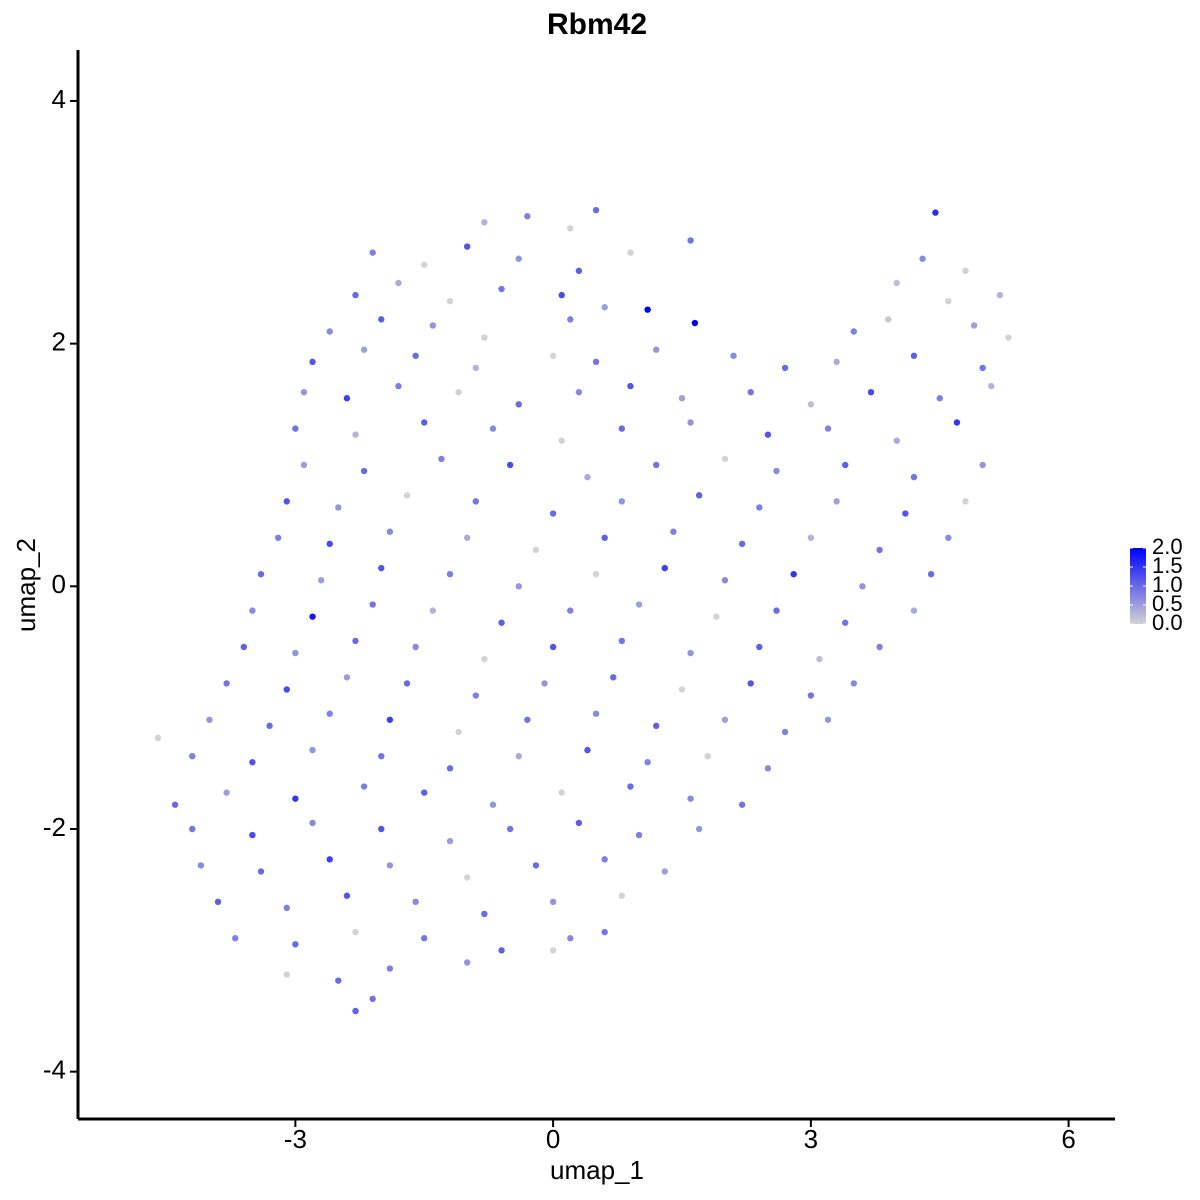  I want to click on y-tick-label: 0, so click(59, 584).